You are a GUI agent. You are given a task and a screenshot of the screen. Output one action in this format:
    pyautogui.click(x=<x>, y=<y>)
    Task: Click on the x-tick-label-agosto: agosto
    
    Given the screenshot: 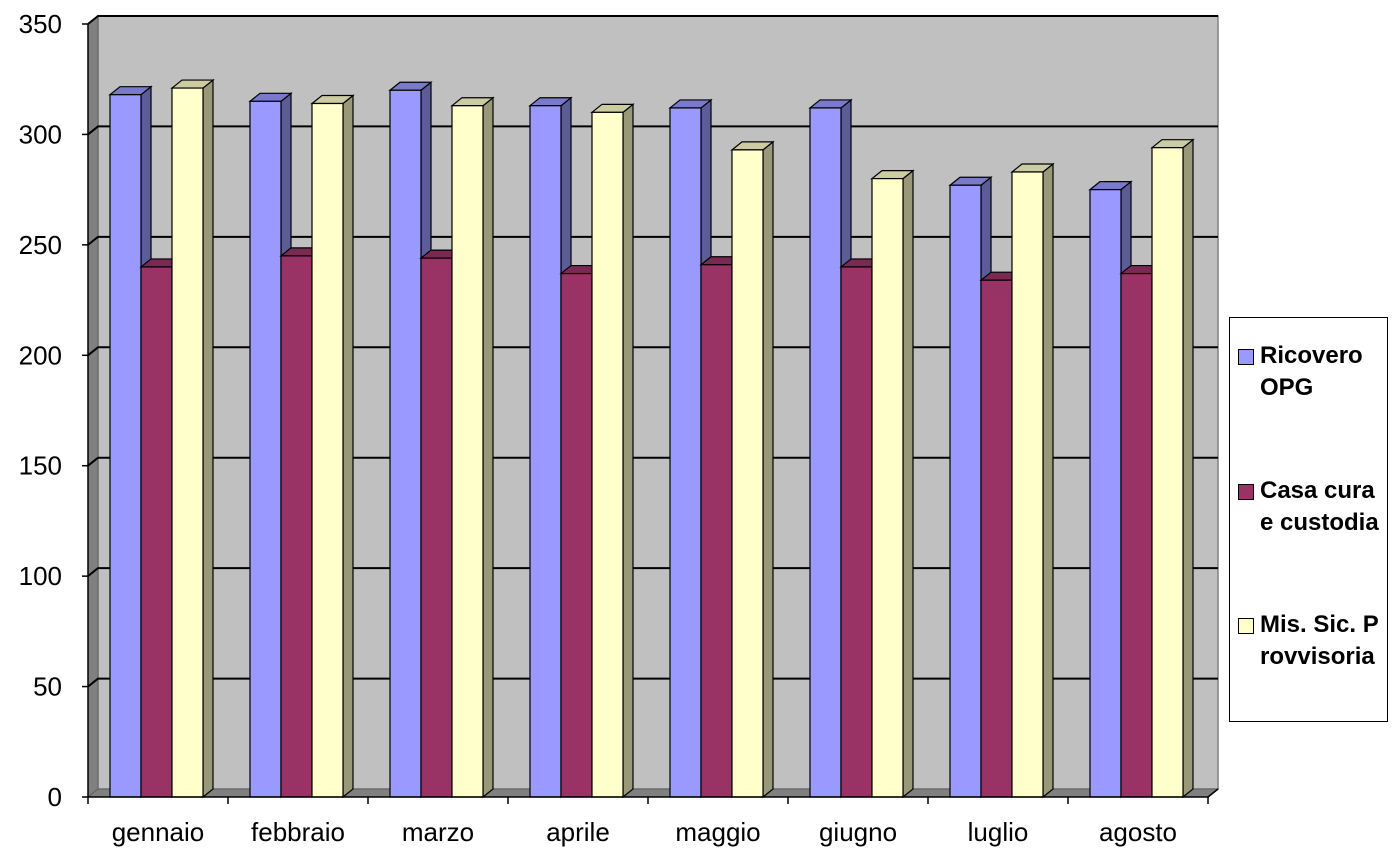 What is the action you would take?
    pyautogui.click(x=1138, y=832)
    